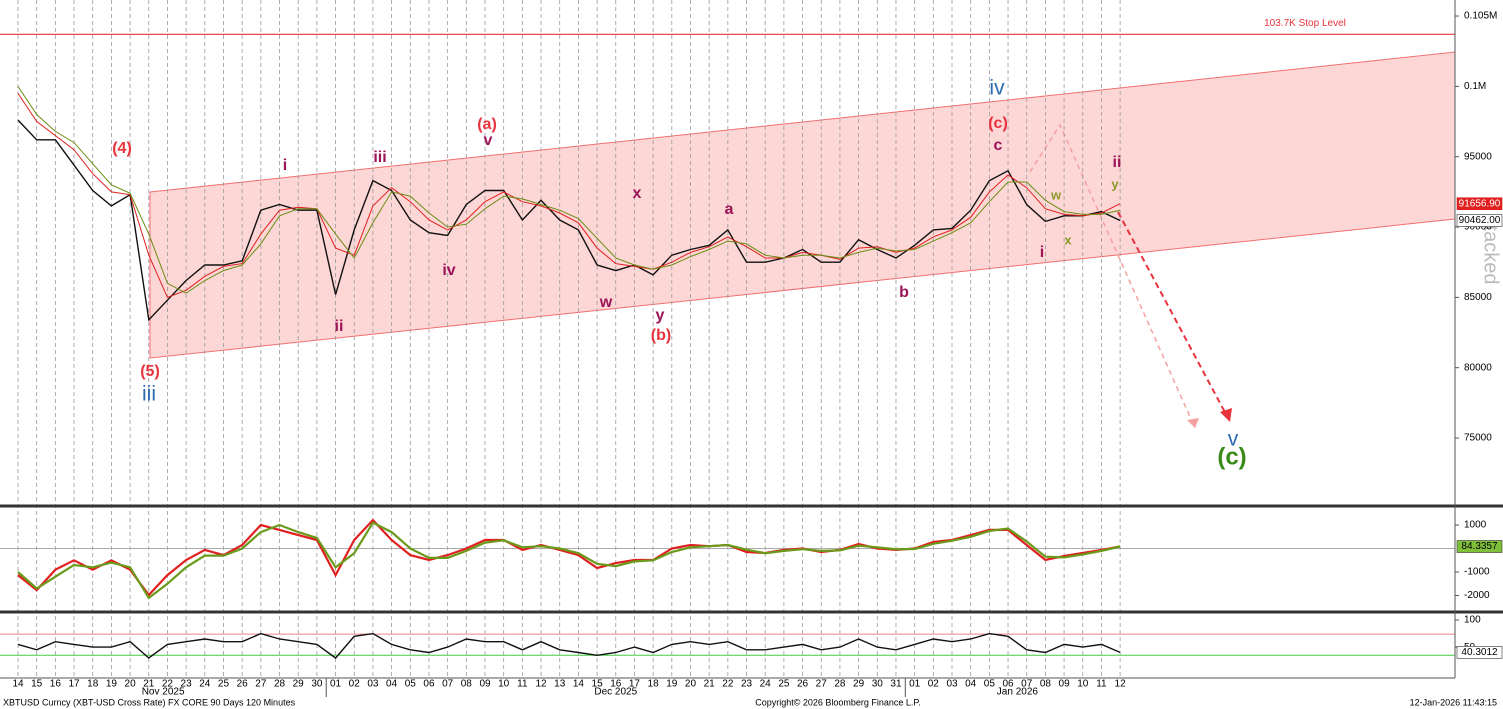 The width and height of the screenshot is (1503, 709). I want to click on x-tick-label: 13, so click(560, 684).